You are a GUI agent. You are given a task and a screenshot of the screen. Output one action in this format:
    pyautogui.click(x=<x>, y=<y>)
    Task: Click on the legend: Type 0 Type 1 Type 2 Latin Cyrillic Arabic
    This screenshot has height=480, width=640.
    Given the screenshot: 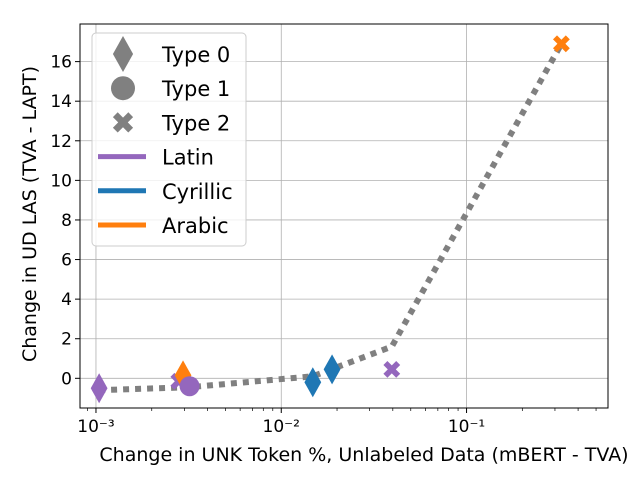 What is the action you would take?
    pyautogui.click(x=169, y=139)
    